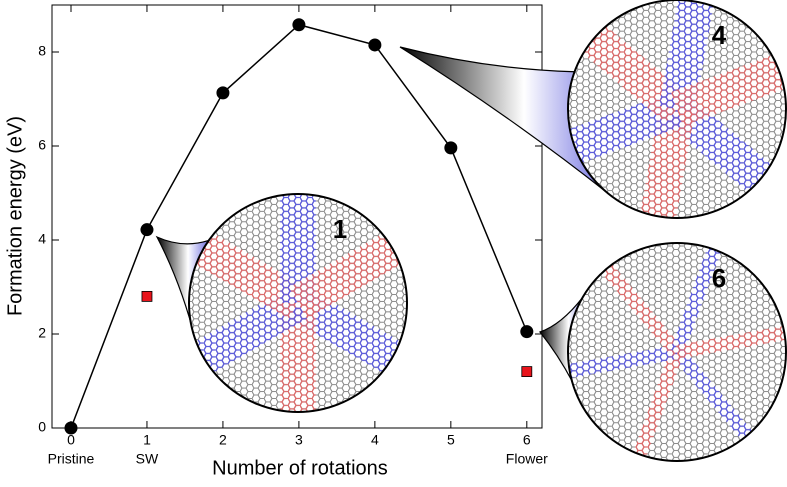 Image resolution: width=787 pixels, height=487 pixels. What do you see at coordinates (42, 427) in the screenshot?
I see `y-tick-label: 0` at bounding box center [42, 427].